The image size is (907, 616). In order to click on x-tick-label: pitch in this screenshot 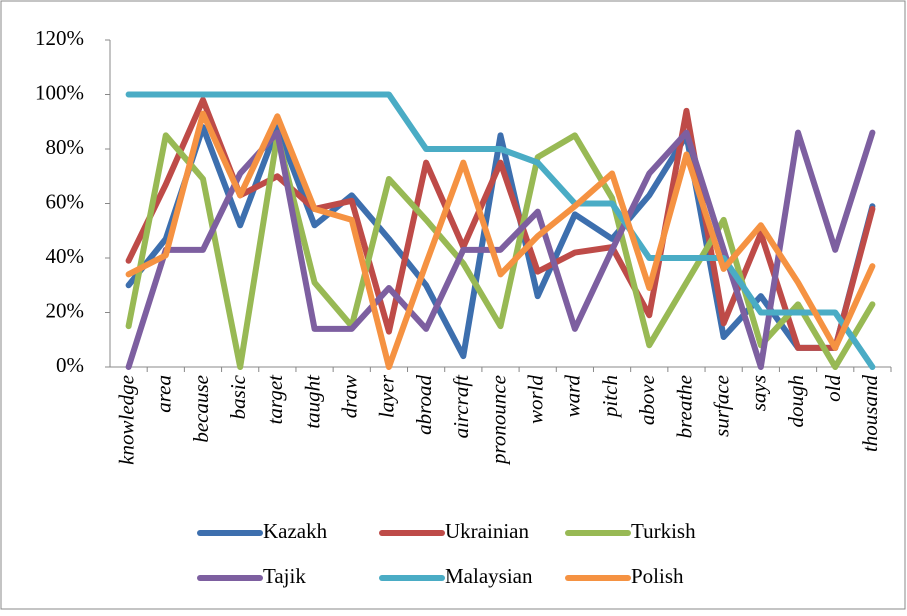, I will do `click(610, 397)`.